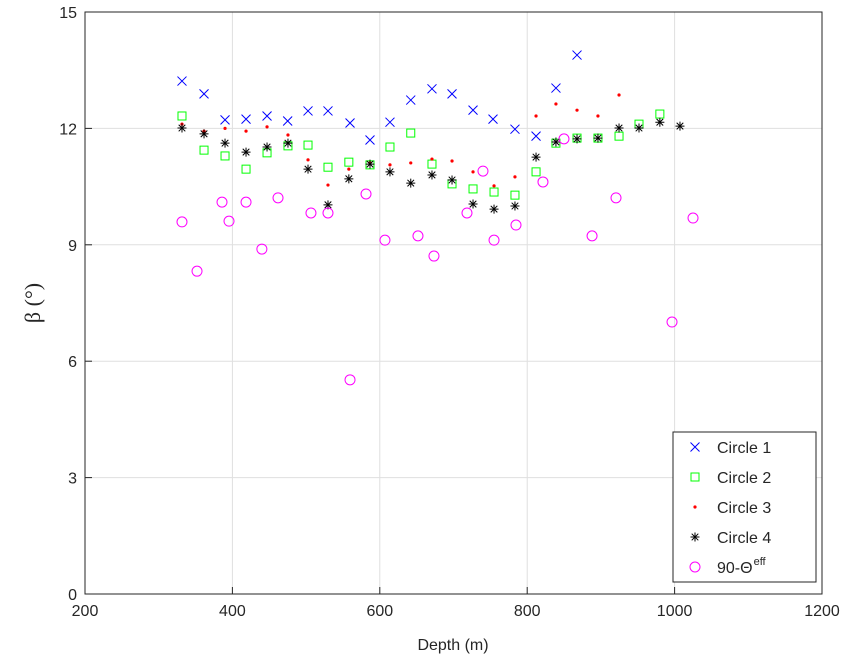 The width and height of the screenshot is (848, 670). What do you see at coordinates (735, 568) in the screenshot?
I see `legend-label: 90-Θ` at bounding box center [735, 568].